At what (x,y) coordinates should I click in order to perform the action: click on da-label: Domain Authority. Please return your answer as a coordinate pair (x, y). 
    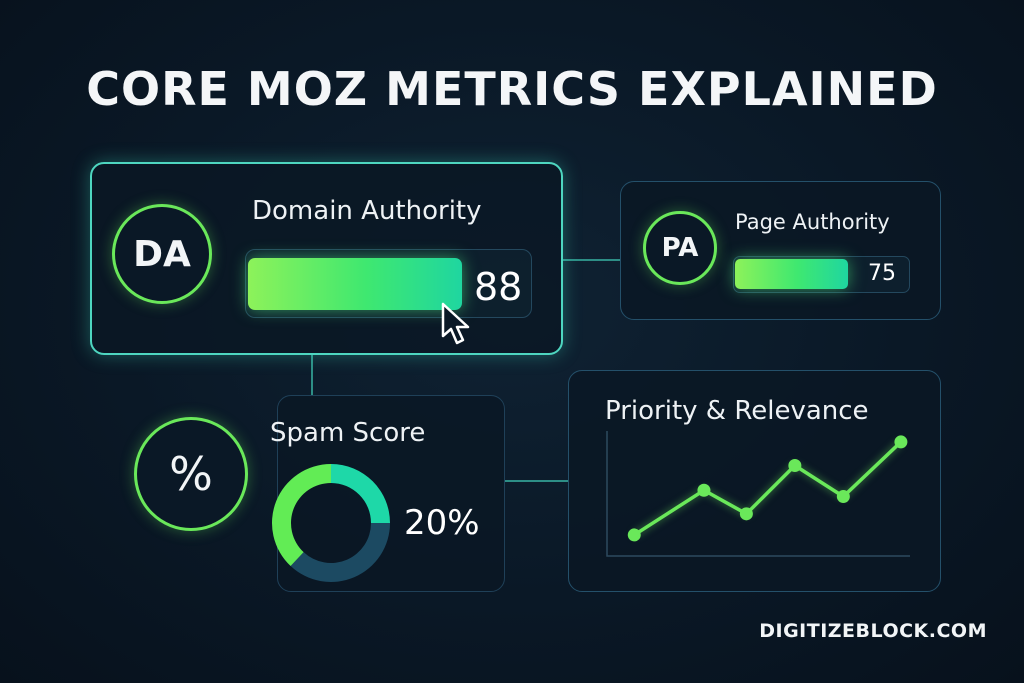
    Looking at the image, I should click on (367, 211).